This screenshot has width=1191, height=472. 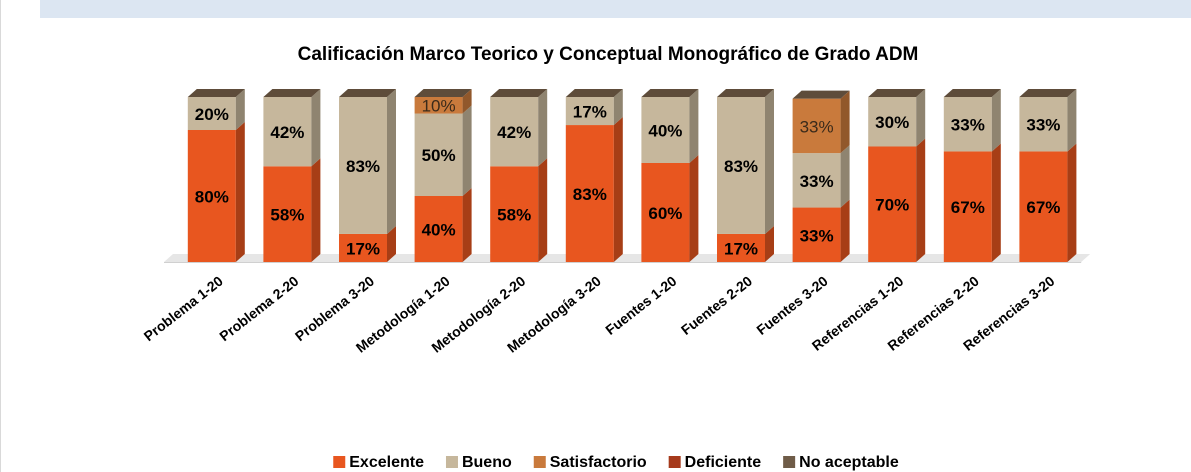 I want to click on legend-item: Satisfactorio, so click(x=590, y=462).